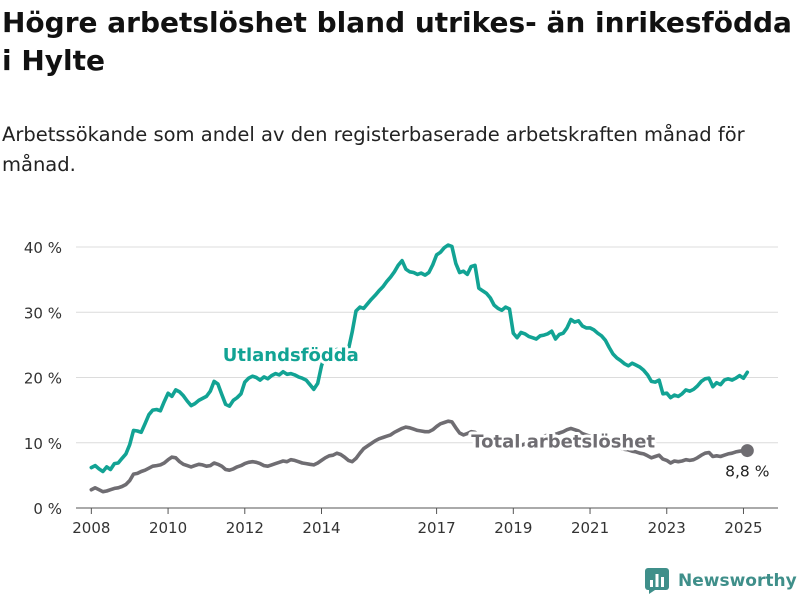 The width and height of the screenshot is (800, 600). What do you see at coordinates (321, 528) in the screenshot?
I see `x-tick-label: 2014` at bounding box center [321, 528].